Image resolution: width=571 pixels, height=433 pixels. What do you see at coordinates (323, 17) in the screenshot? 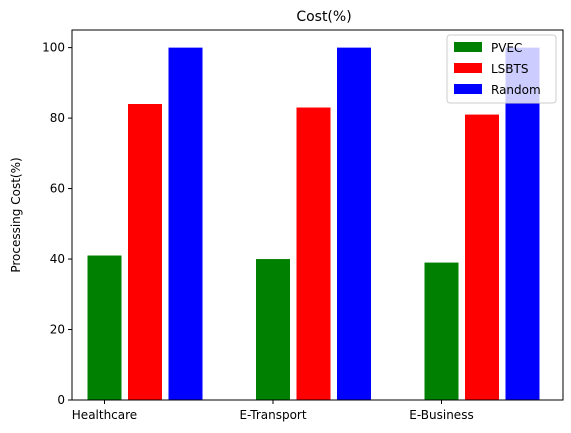
I see `chart-title: Cost(%)` at bounding box center [323, 17].